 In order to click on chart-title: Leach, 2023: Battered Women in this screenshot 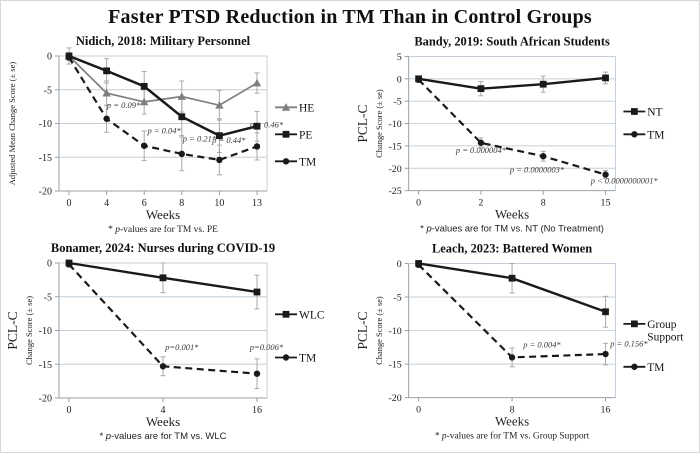, I will do `click(512, 249)`.